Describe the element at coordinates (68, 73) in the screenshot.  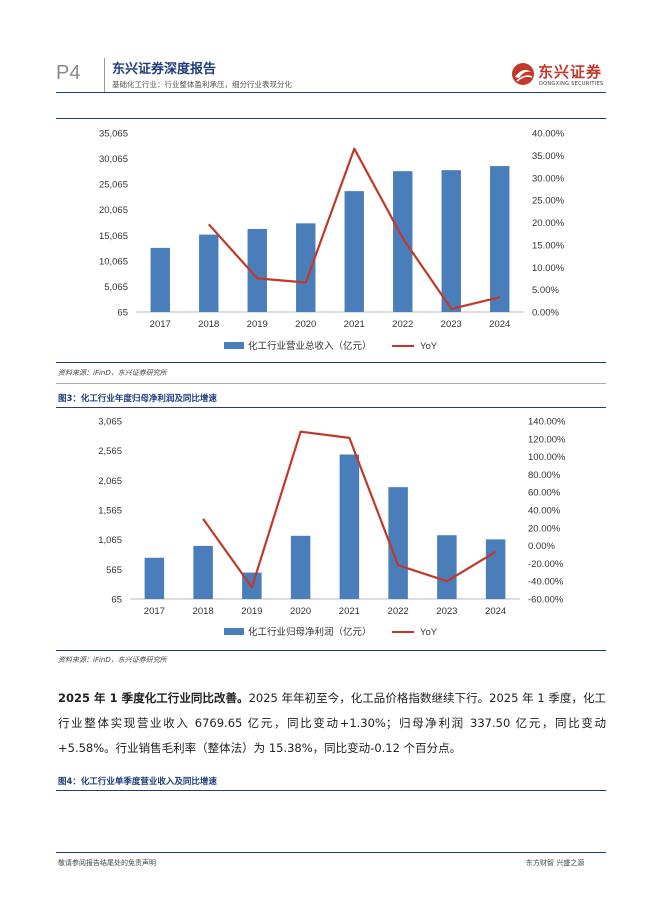
I see `page-number: P4` at that location.